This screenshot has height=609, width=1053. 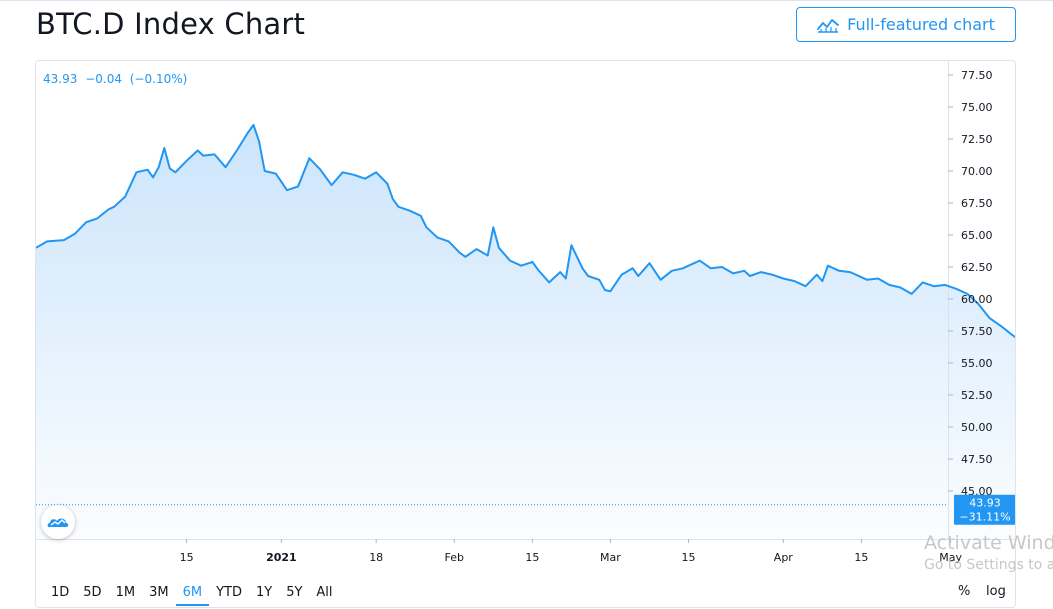 What do you see at coordinates (977, 363) in the screenshot?
I see `y-tick-label: 55.00` at bounding box center [977, 363].